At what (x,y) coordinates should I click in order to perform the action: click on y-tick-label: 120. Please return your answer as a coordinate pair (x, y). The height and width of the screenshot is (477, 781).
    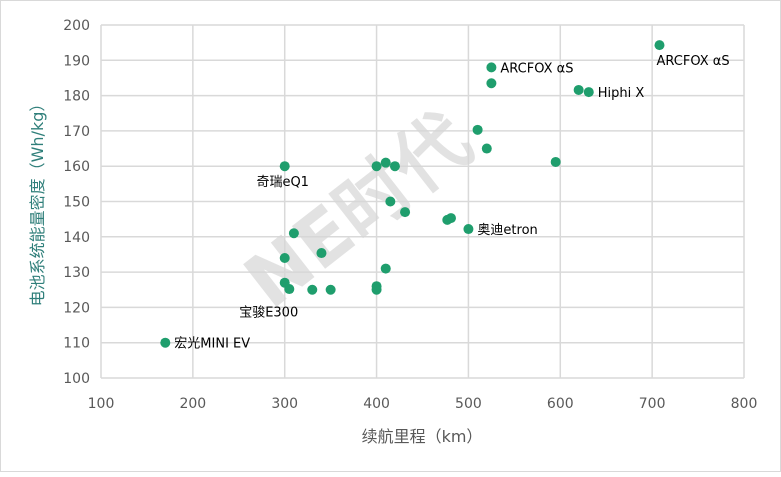
    Looking at the image, I should click on (76, 308).